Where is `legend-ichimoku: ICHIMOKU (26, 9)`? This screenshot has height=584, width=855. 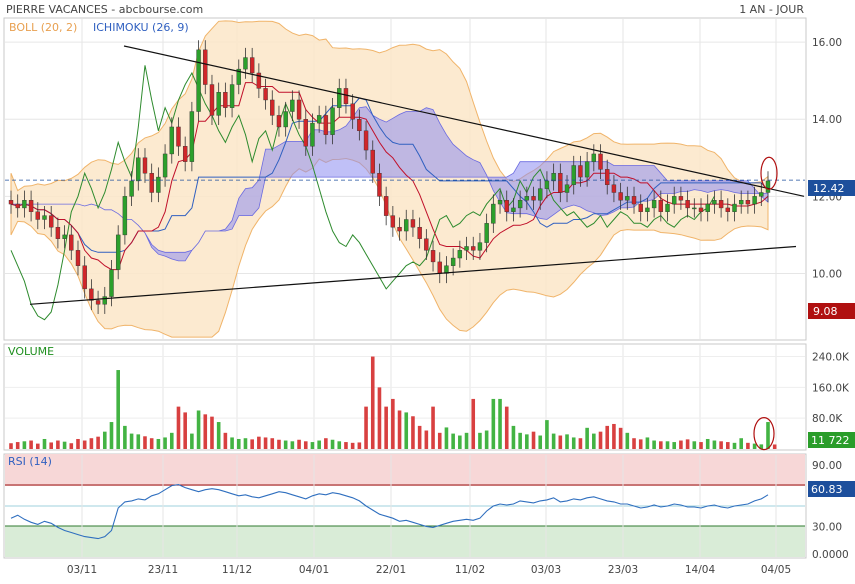
legend-ichimoku: ICHIMOKU (26, 9) is located at coordinates (141, 27).